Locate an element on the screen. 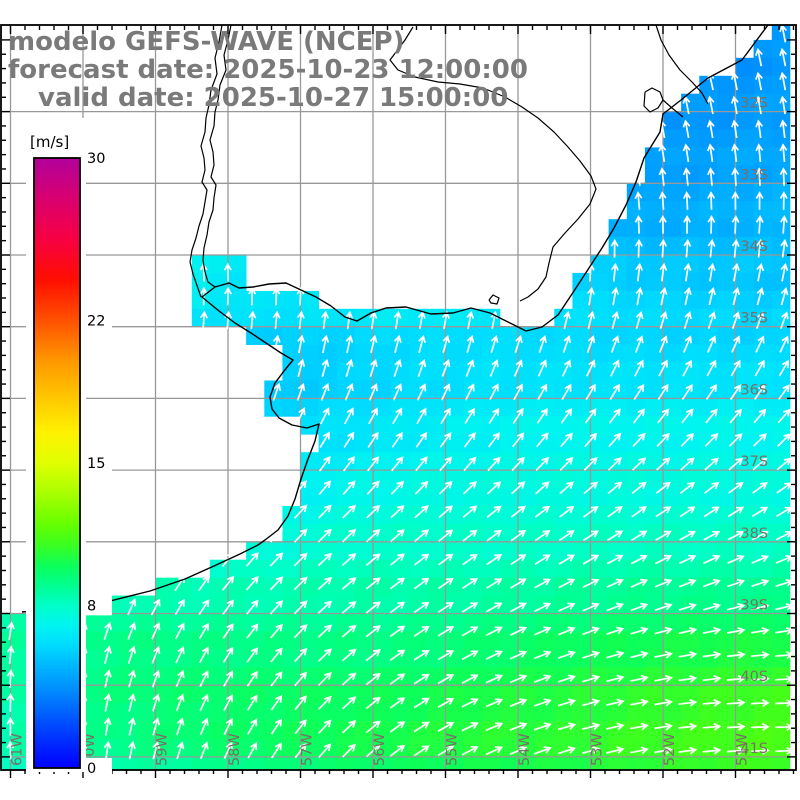  lat-label: 41S is located at coordinates (754, 749).